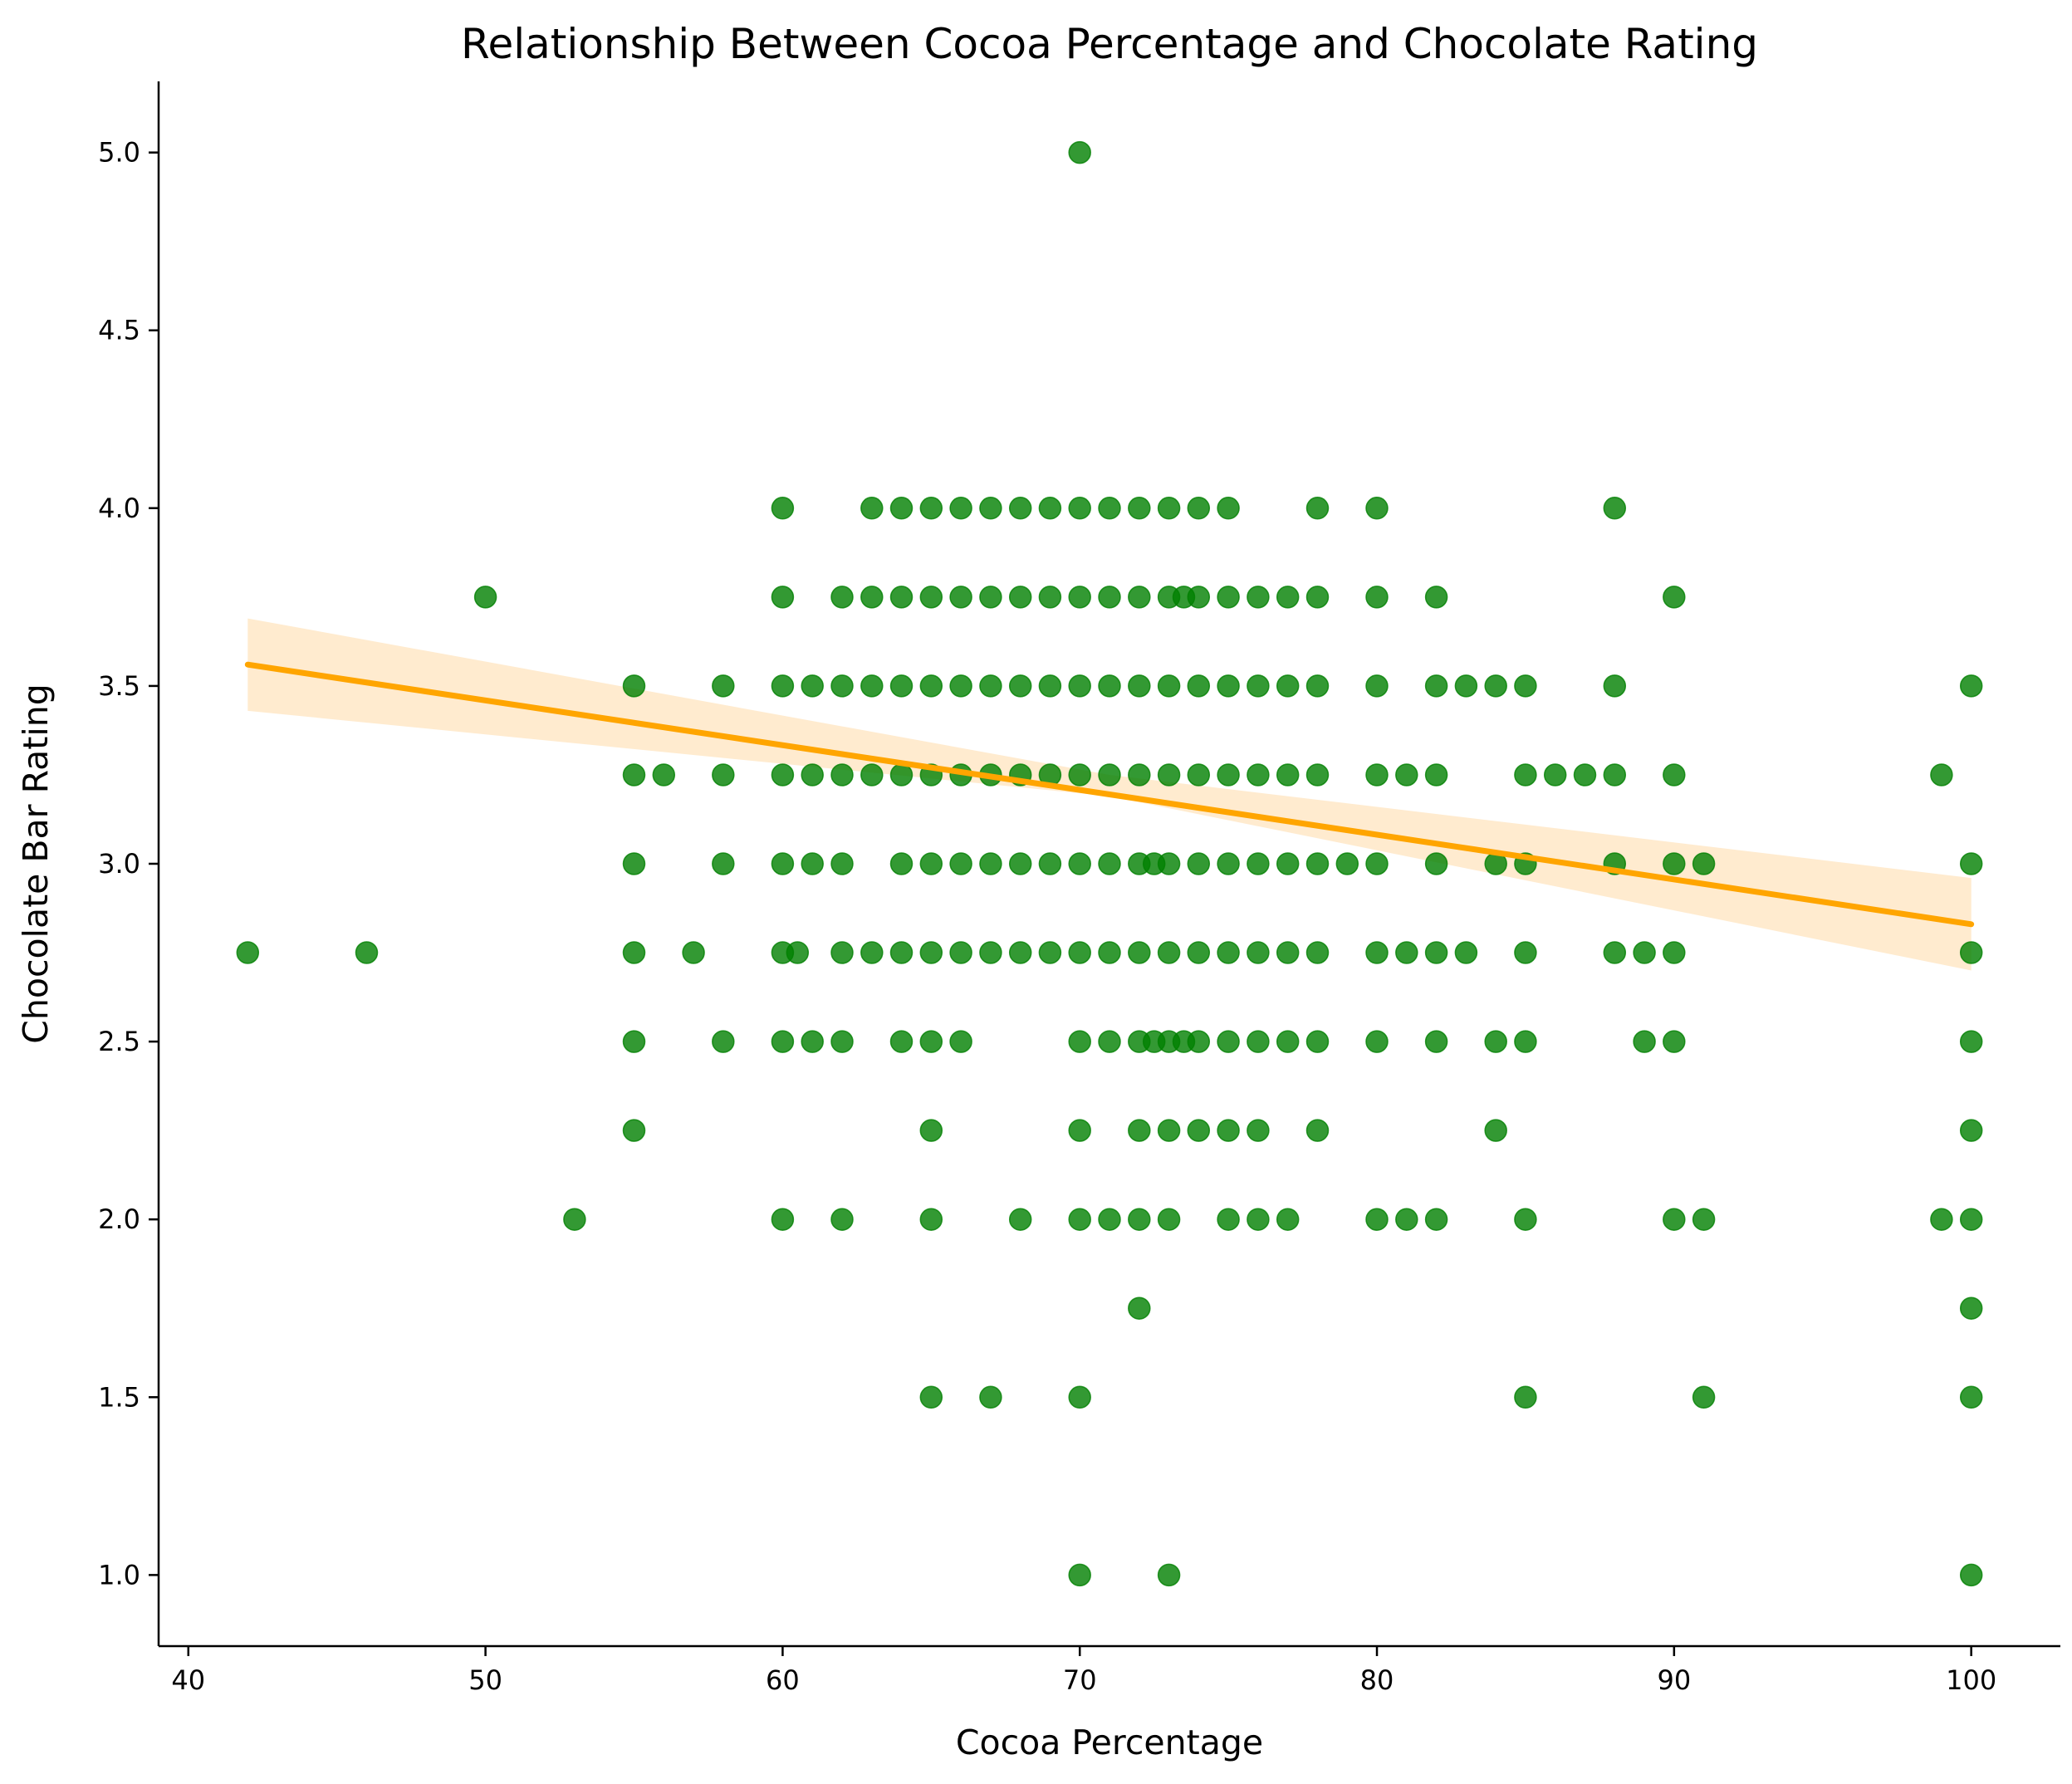  Describe the element at coordinates (119, 1397) in the screenshot. I see `y-tick-label: 1.5` at that location.